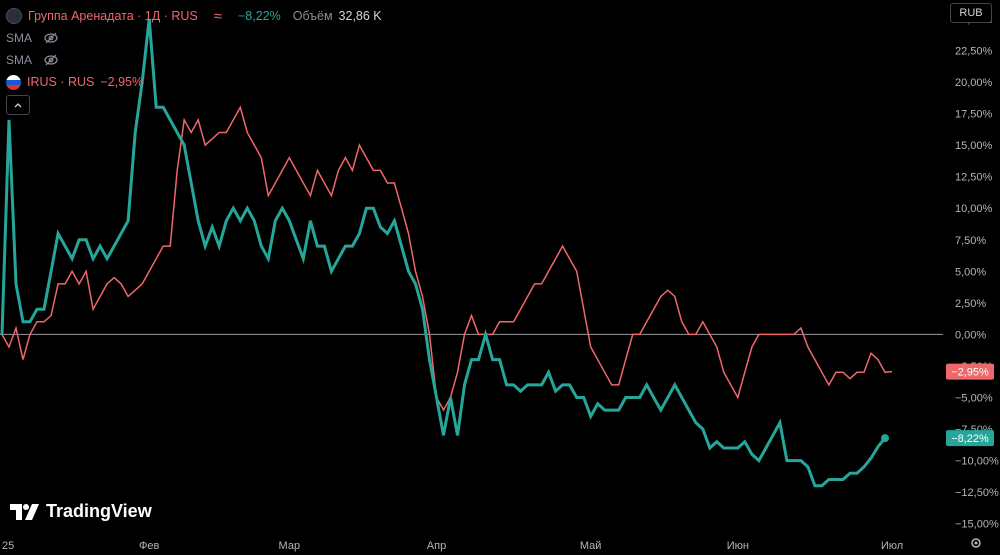 The height and width of the screenshot is (555, 1000). Describe the element at coordinates (360, 16) in the screenshot. I see `volume-value: 32,86 K` at that location.